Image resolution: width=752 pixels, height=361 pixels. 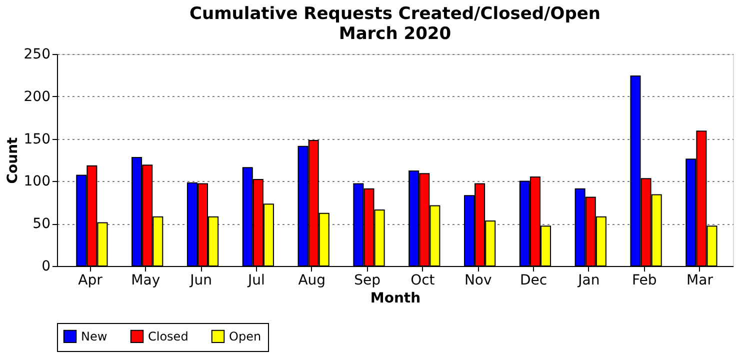 What do you see at coordinates (46, 266) in the screenshot?
I see `y-tick-label: 0` at bounding box center [46, 266].